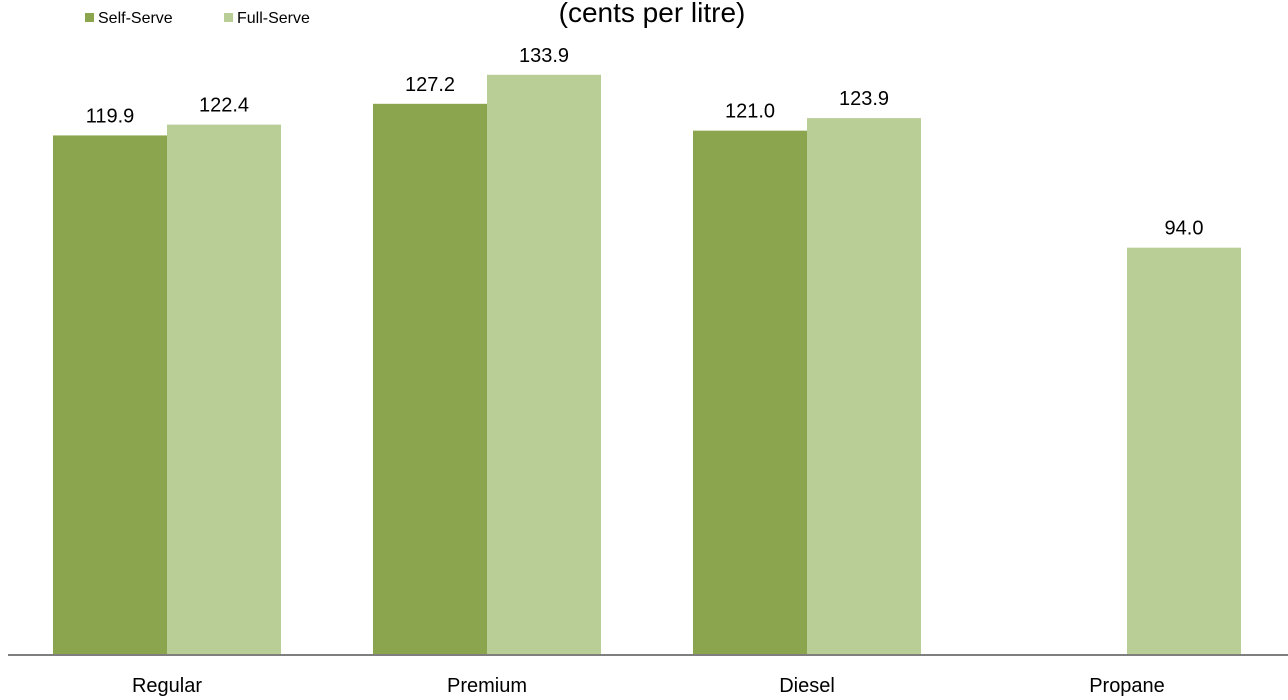  Describe the element at coordinates (864, 387) in the screenshot. I see `bar-diesel-full-serve` at that location.